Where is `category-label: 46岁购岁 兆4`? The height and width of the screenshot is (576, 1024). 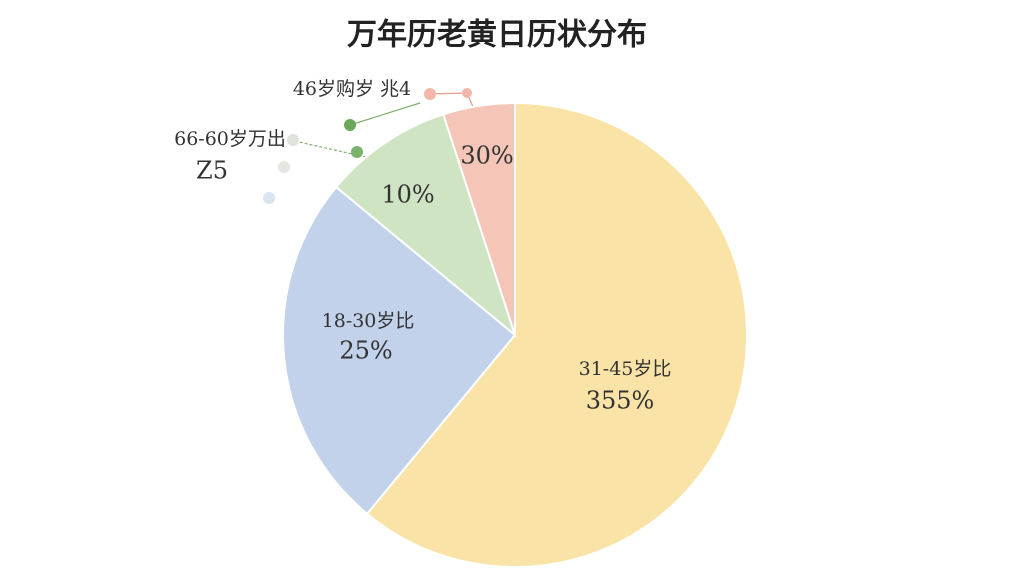 category-label: 46岁购岁 兆4 is located at coordinates (352, 89).